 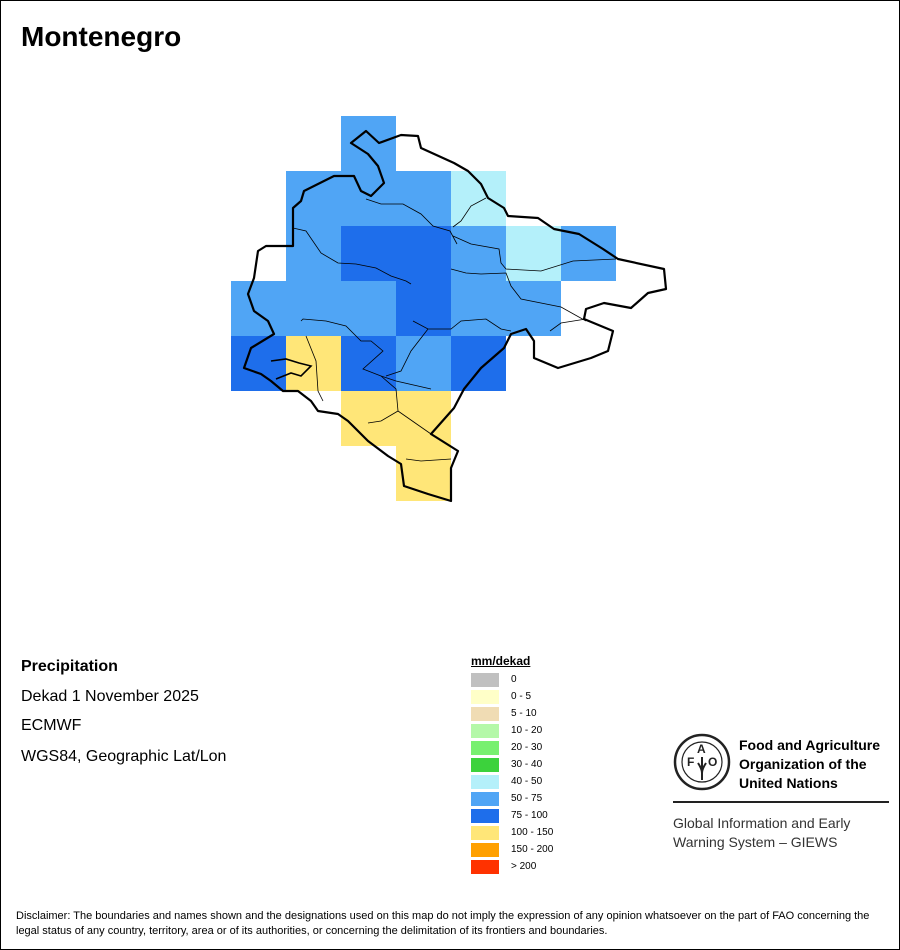 What do you see at coordinates (527, 781) in the screenshot?
I see `legend-label: 40 - 50` at bounding box center [527, 781].